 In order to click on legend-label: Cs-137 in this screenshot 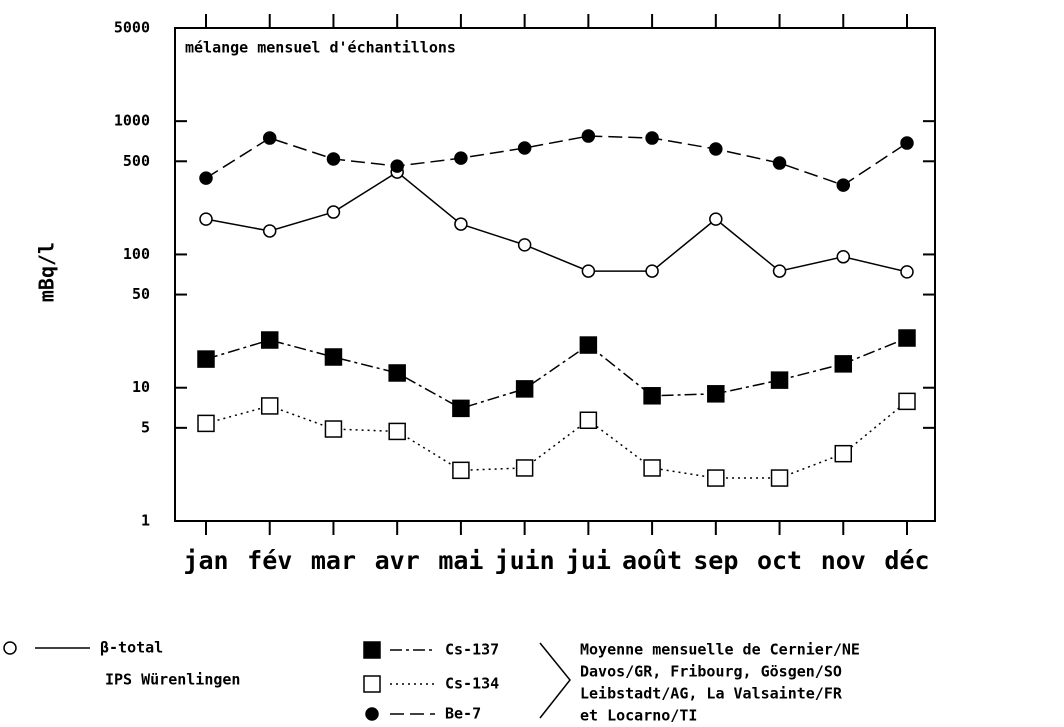, I will do `click(472, 650)`.